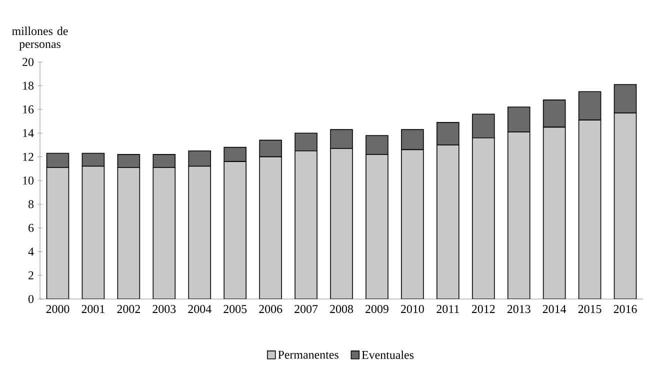 This screenshot has width=650, height=366. Describe the element at coordinates (377, 309) in the screenshot. I see `x-tick-label: 2009` at that location.